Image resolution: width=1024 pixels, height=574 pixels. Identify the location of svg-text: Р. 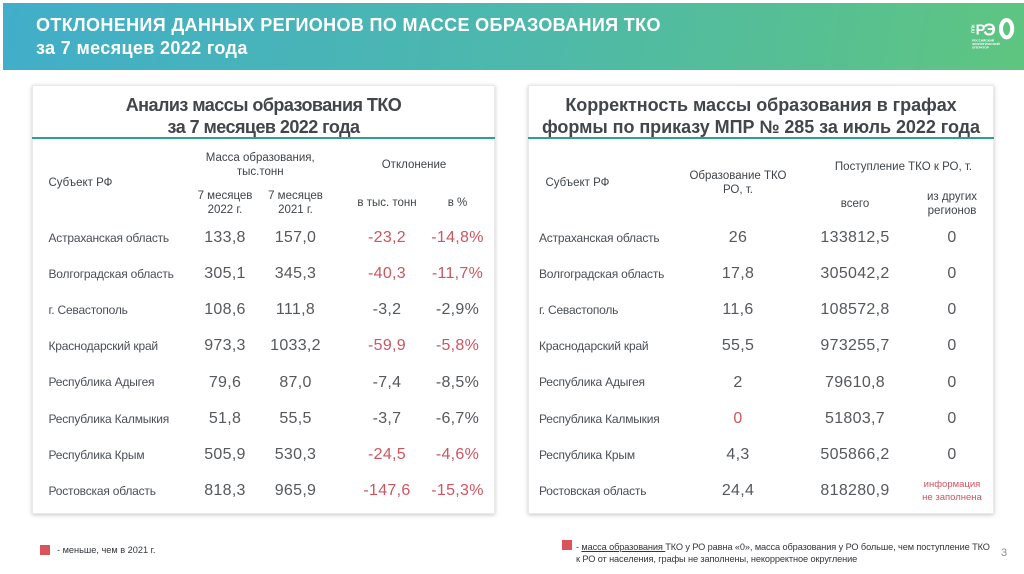
(981, 30).